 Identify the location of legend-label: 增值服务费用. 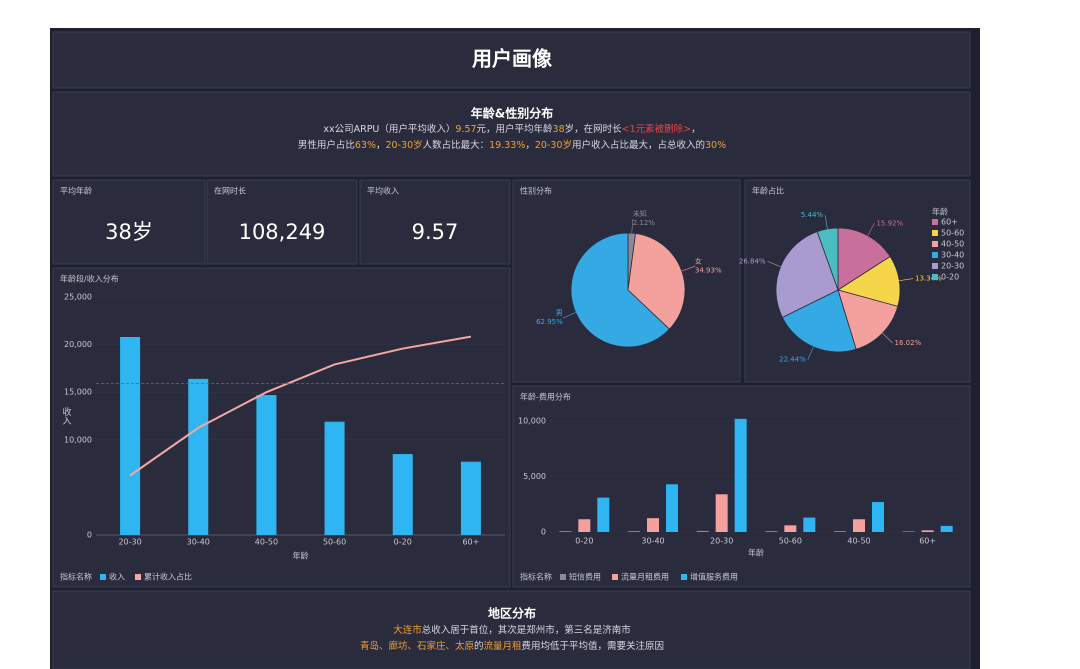
(714, 577).